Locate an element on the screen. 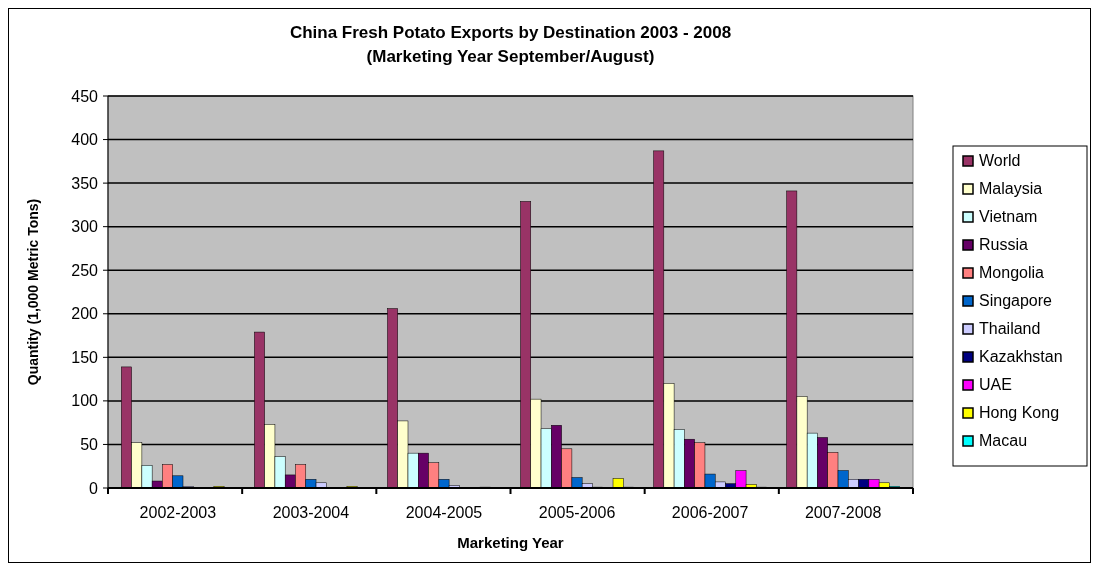 The height and width of the screenshot is (571, 1099). y-tick-label: 300 is located at coordinates (85, 227).